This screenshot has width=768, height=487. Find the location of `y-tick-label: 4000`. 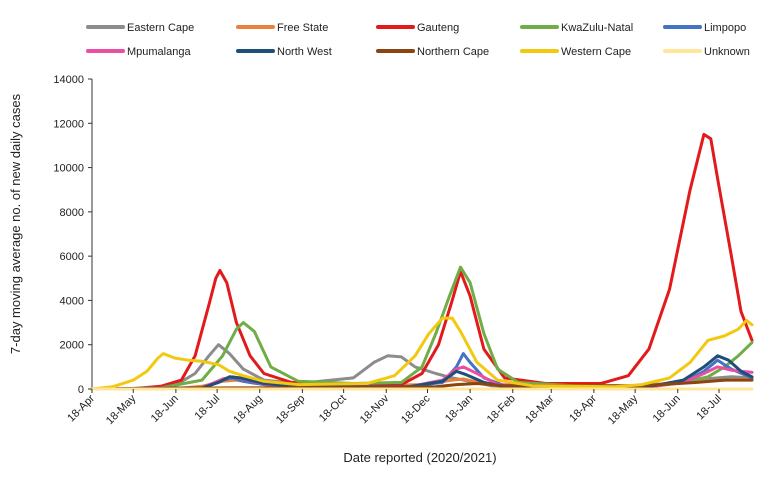

y-tick-label: 4000 is located at coordinates (72, 301).